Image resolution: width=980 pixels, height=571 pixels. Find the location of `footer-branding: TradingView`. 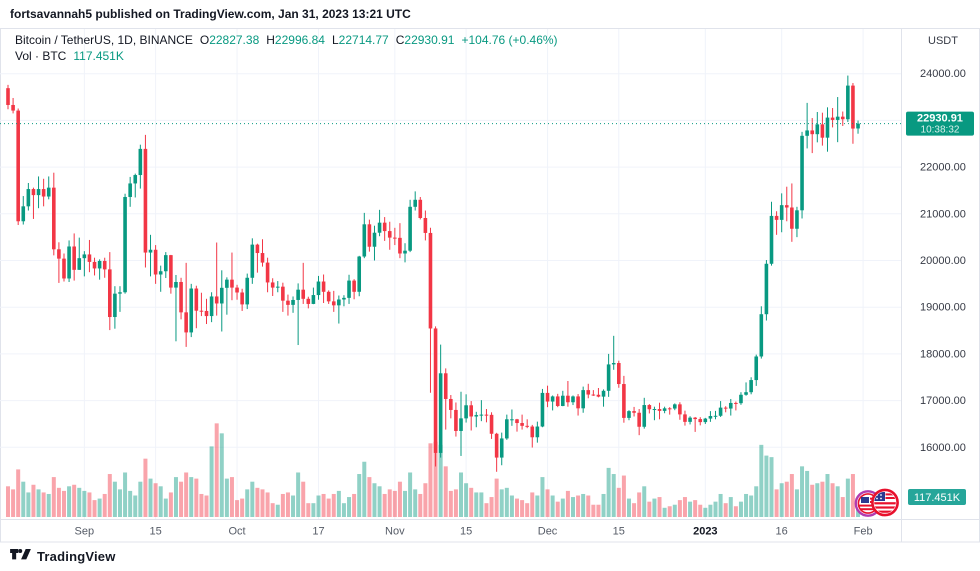

footer-branding: TradingView is located at coordinates (63, 556).